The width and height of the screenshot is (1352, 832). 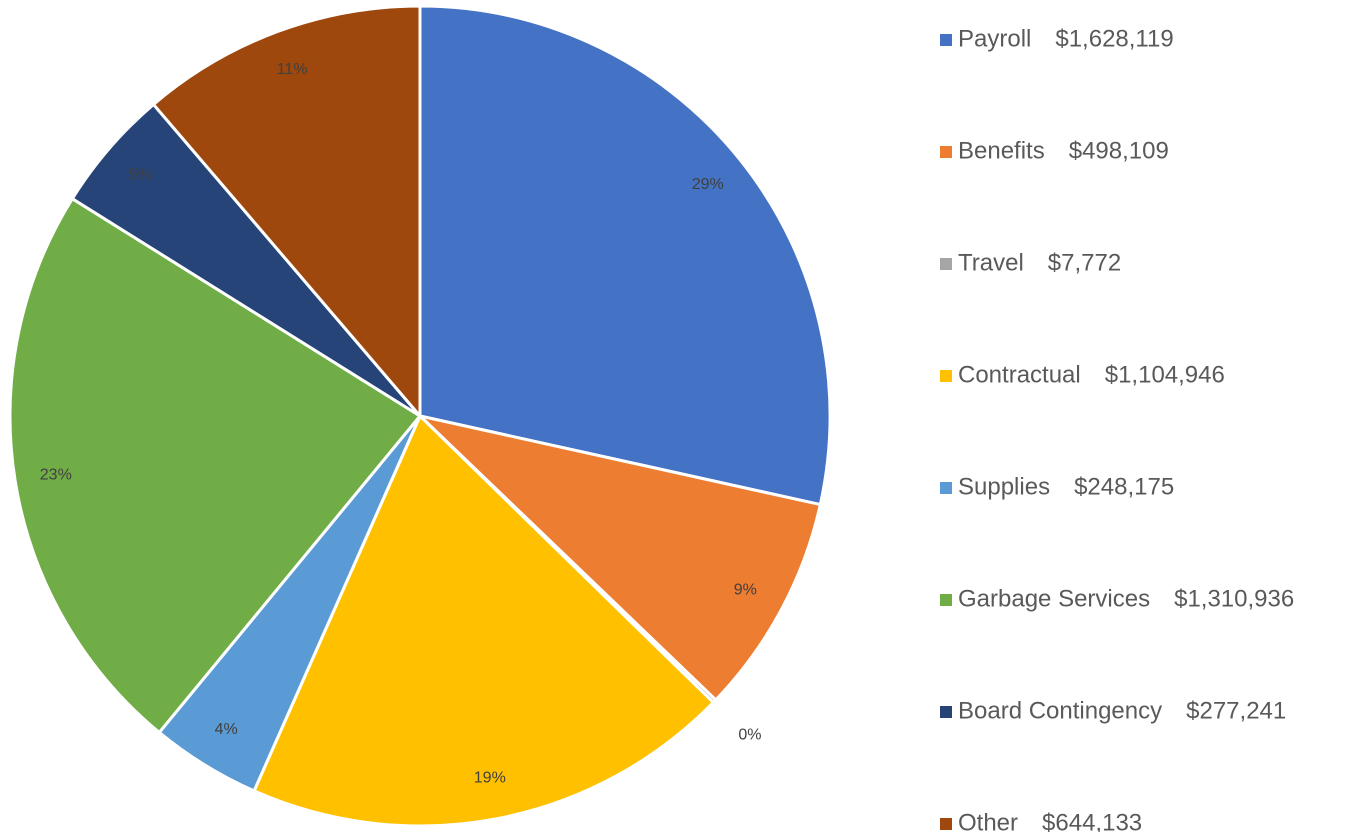 What do you see at coordinates (988, 820) in the screenshot?
I see `legend-label: Other` at bounding box center [988, 820].